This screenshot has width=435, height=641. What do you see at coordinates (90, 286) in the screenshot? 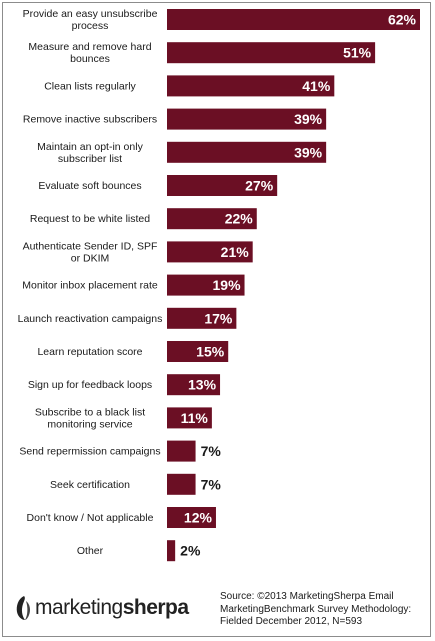
I see `category-label: Monitor inbox placement rate` at bounding box center [90, 286].